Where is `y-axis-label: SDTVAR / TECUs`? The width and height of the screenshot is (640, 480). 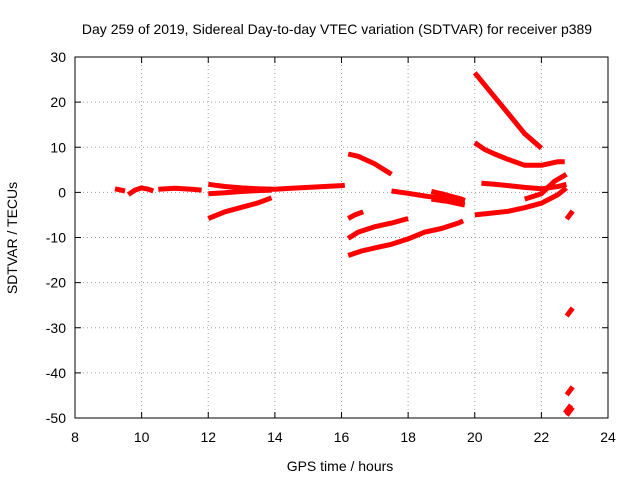
y-axis-label: SDTVAR / TECUs is located at coordinates (12, 238).